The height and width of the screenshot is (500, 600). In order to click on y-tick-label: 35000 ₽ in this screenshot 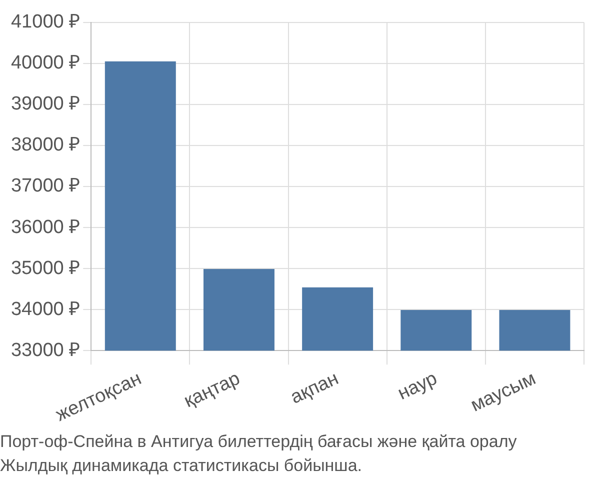, I will do `click(45, 268)`.